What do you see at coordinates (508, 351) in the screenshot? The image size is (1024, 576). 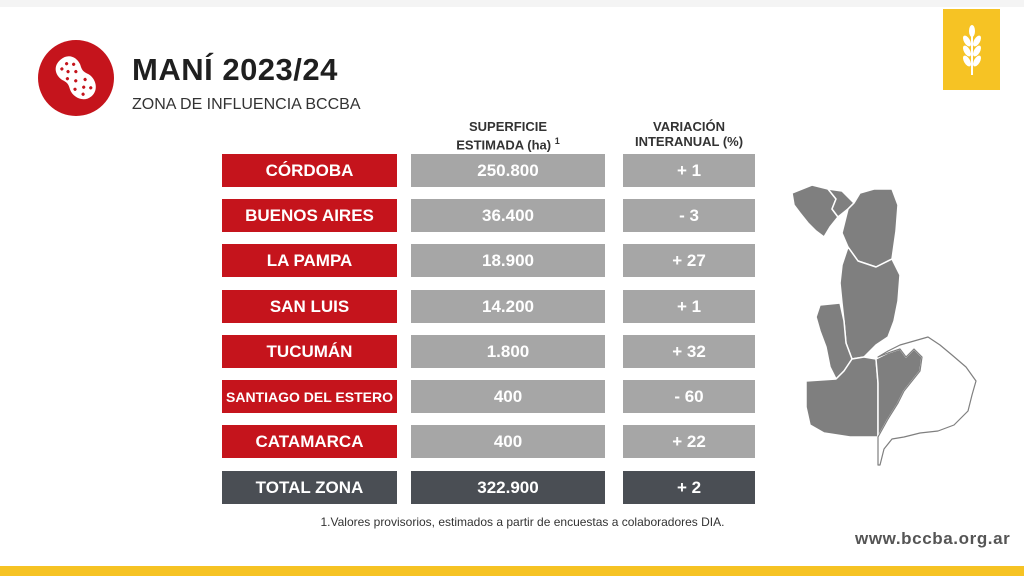 I see `surface-cell: 1.800` at bounding box center [508, 351].